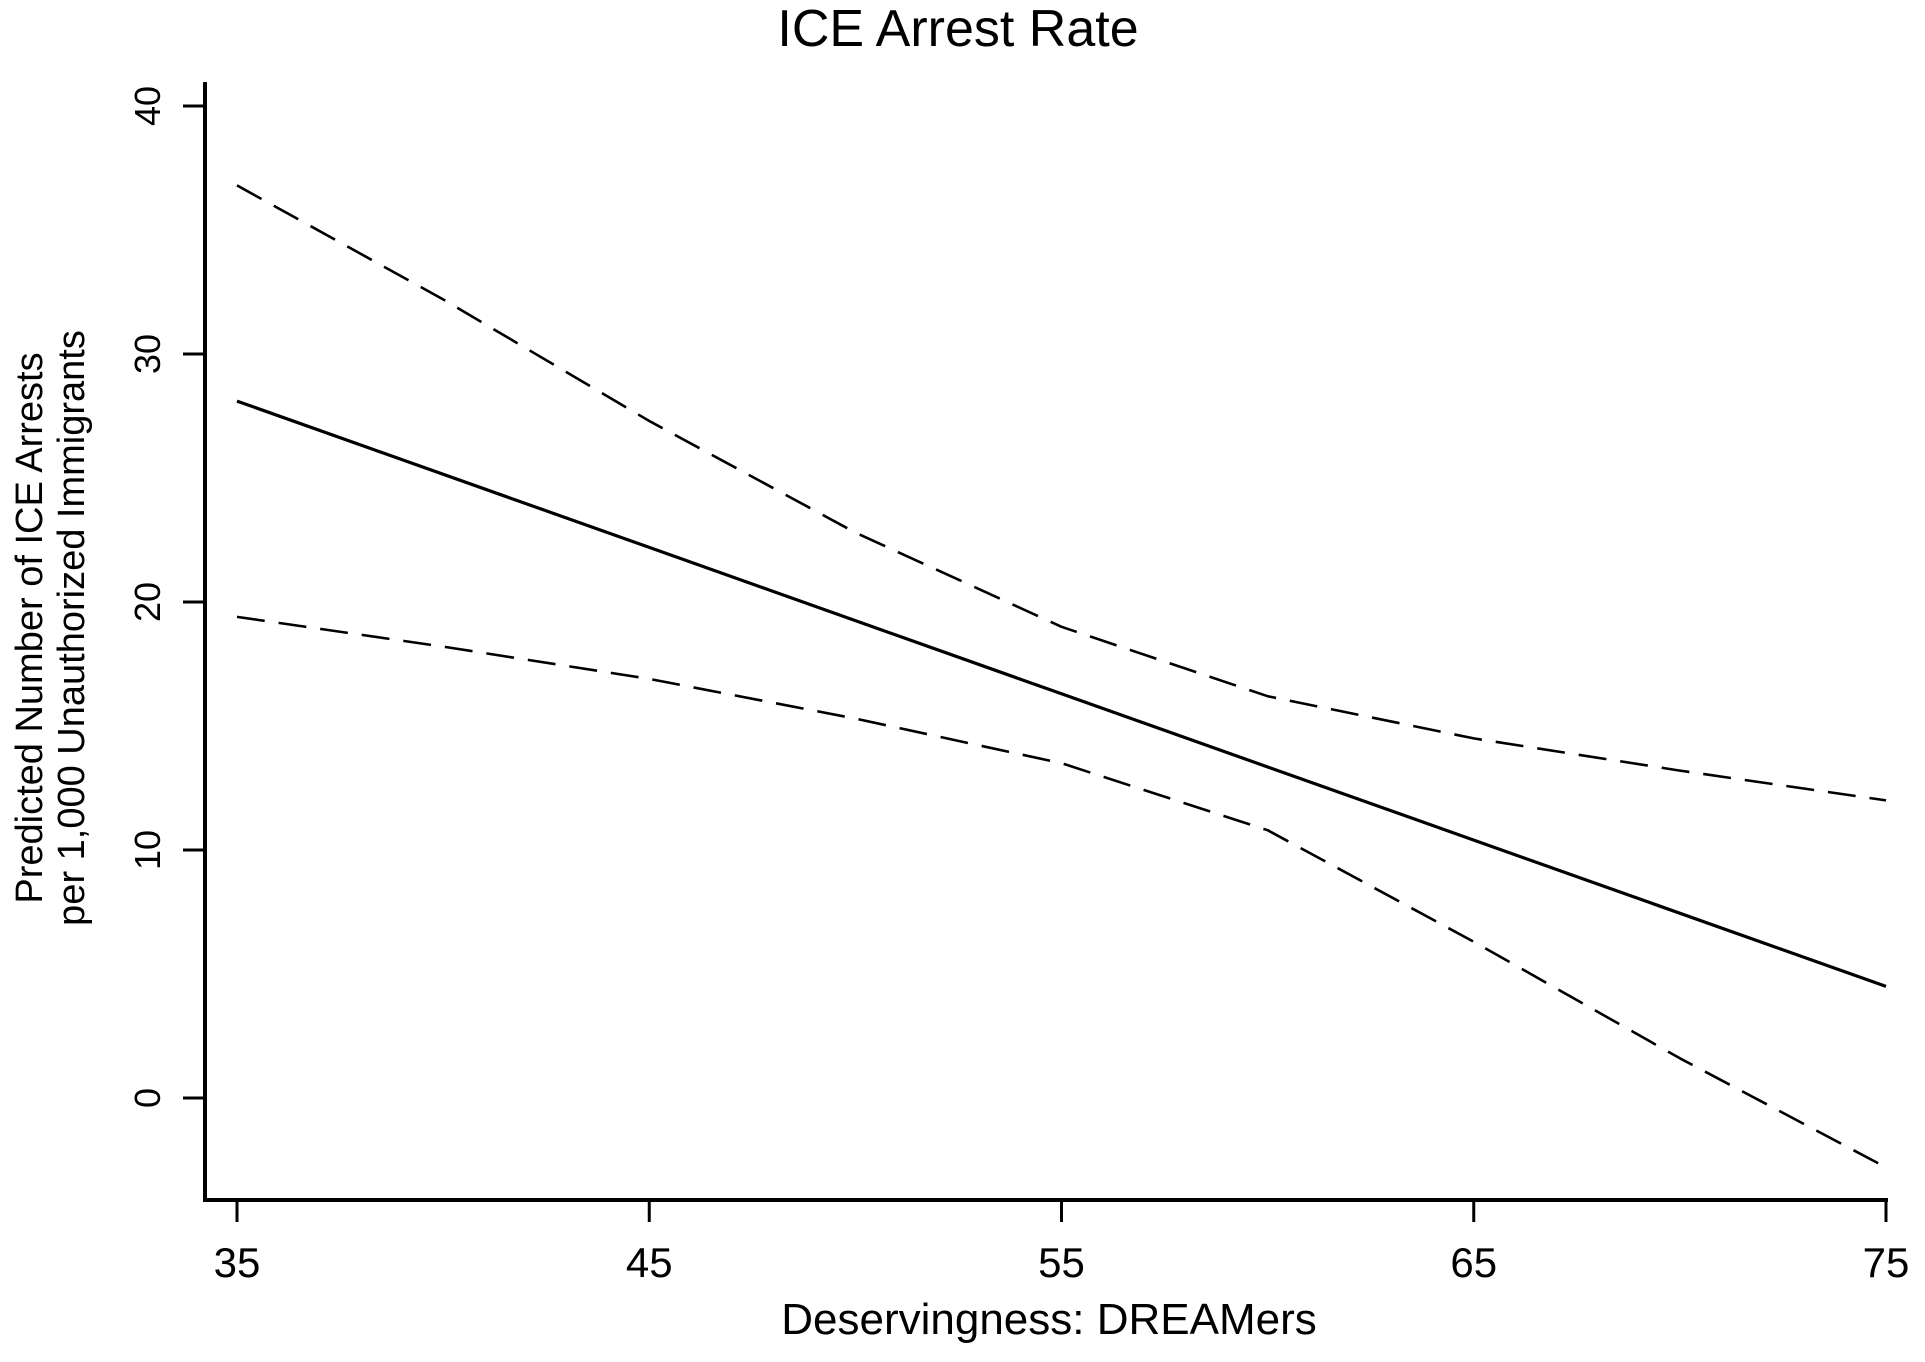  Describe the element at coordinates (147, 1098) in the screenshot. I see `y-tick-label: 0` at that location.